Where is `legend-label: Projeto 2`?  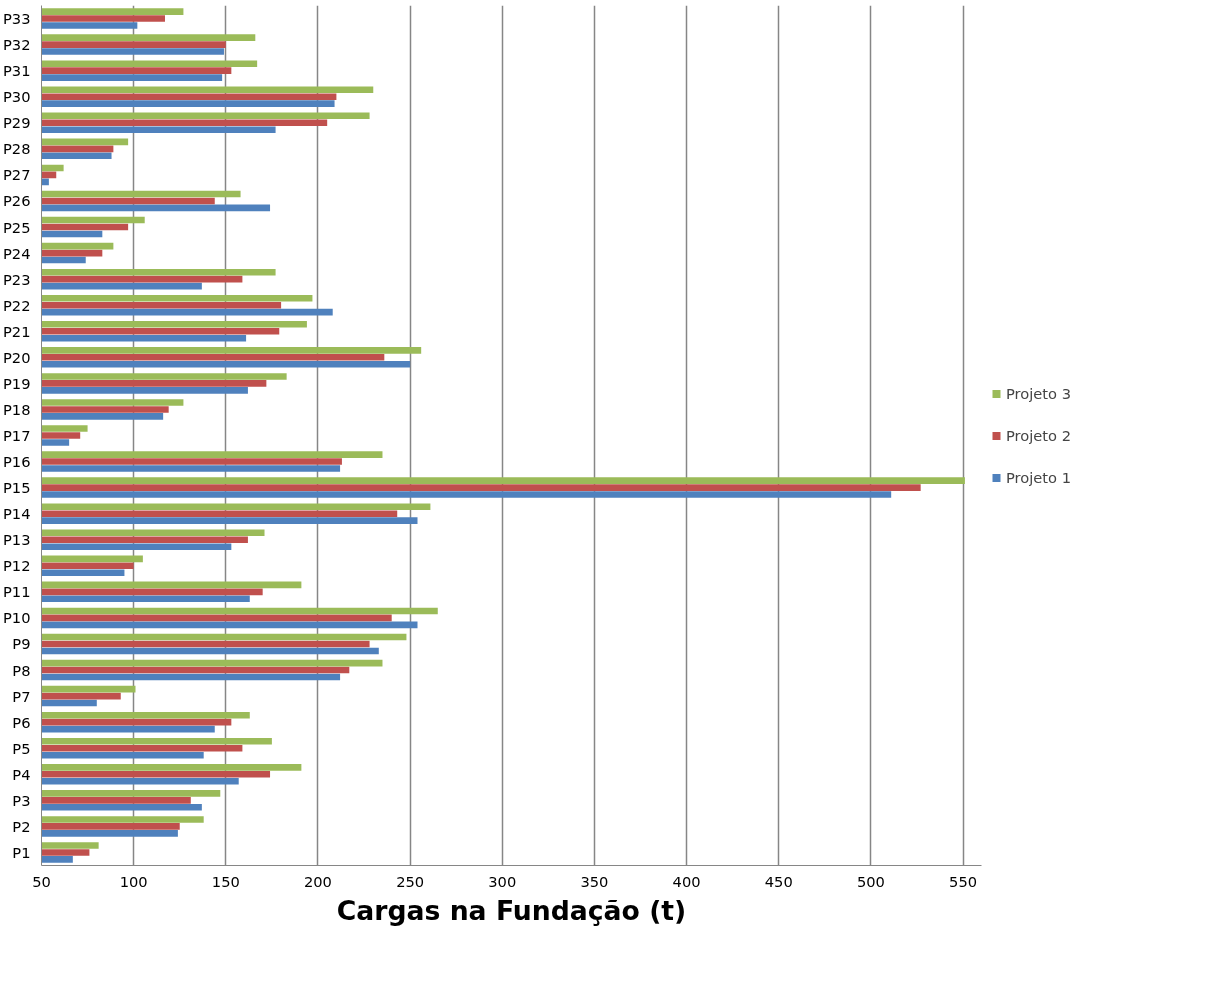 legend-label: Projeto 2 is located at coordinates (1039, 435).